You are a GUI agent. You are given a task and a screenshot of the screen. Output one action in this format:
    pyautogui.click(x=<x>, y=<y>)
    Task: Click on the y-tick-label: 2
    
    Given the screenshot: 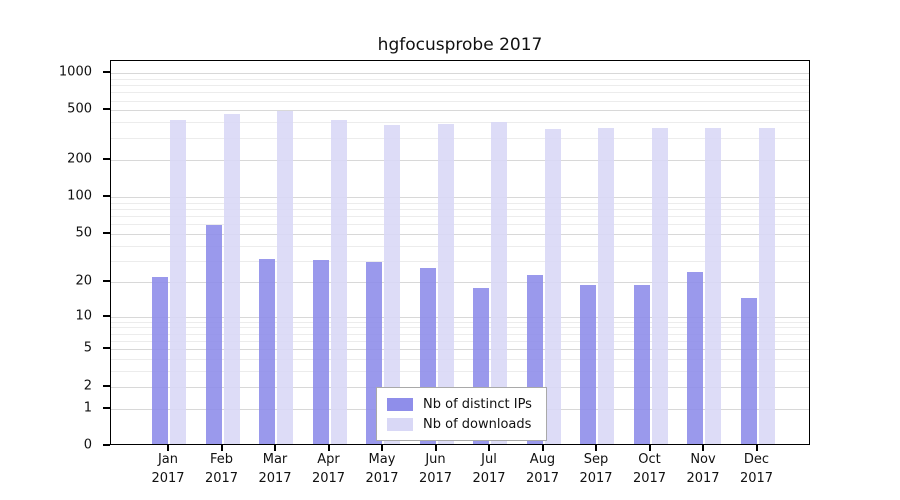 What is the action you would take?
    pyautogui.click(x=87, y=386)
    